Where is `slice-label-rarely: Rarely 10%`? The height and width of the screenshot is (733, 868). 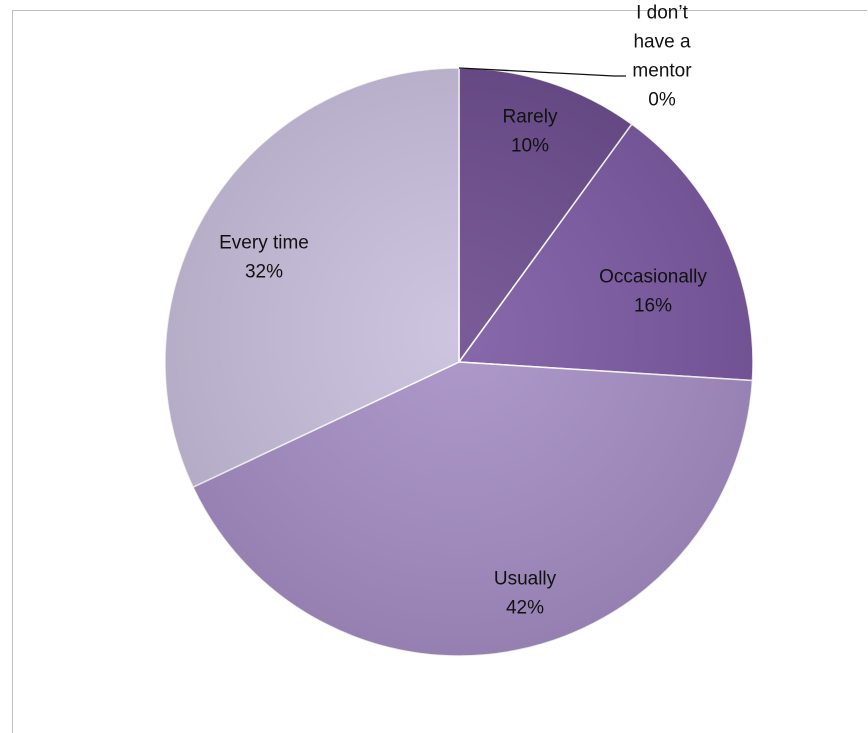
slice-label-rarely: Rarely 10% is located at coordinates (530, 132).